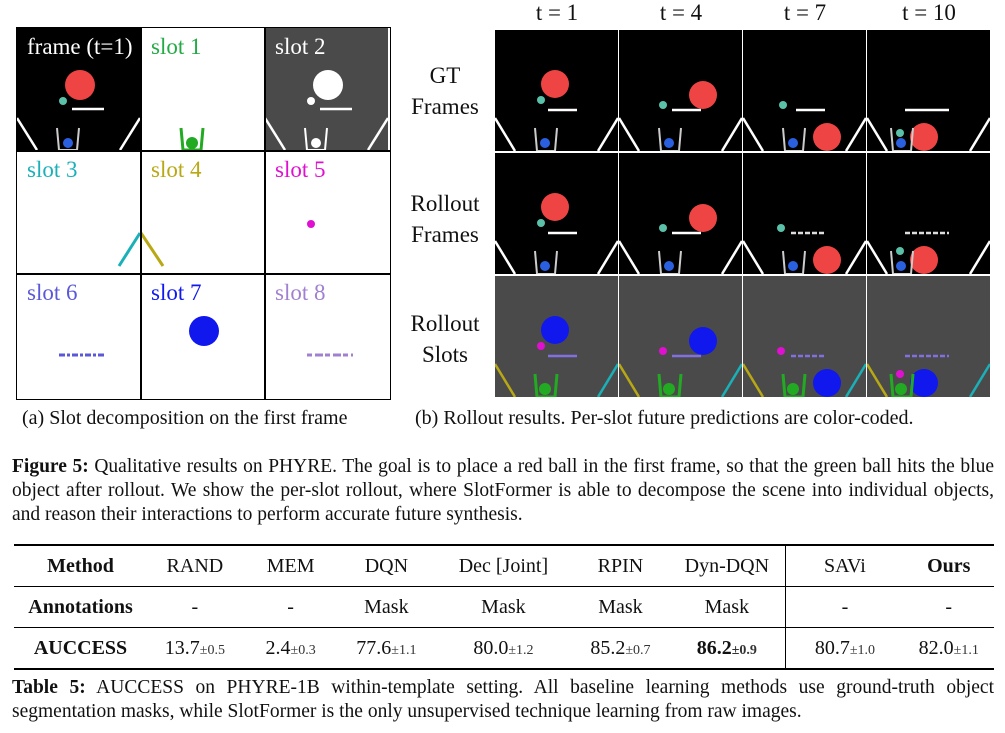  I want to click on time-label: t = 10, so click(929, 12).